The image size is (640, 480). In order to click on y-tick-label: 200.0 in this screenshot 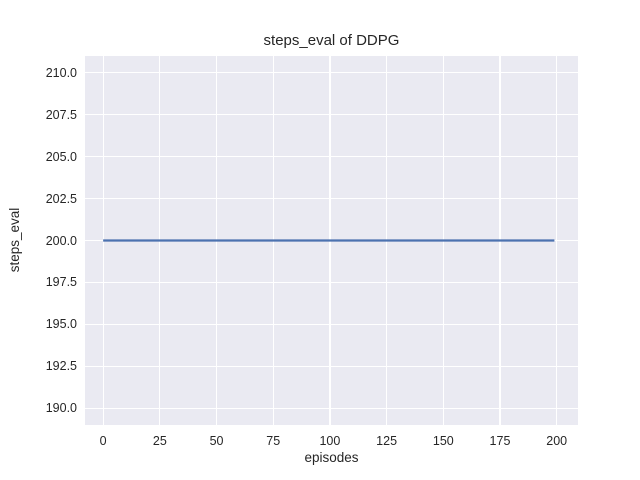, I will do `click(61, 240)`.